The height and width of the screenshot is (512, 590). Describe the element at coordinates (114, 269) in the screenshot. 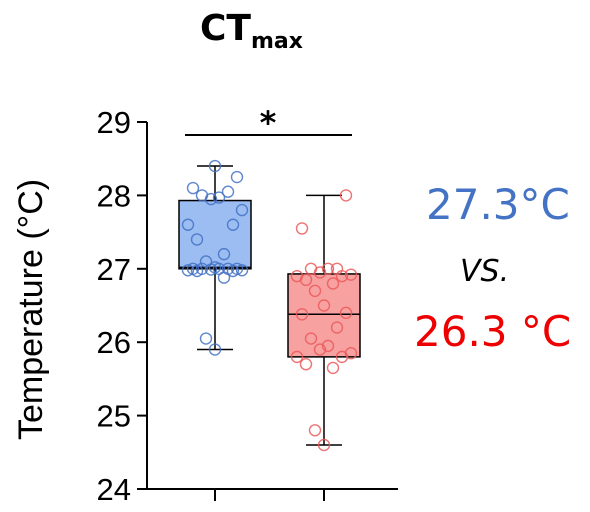

I see `y-tick-label: 27` at that location.